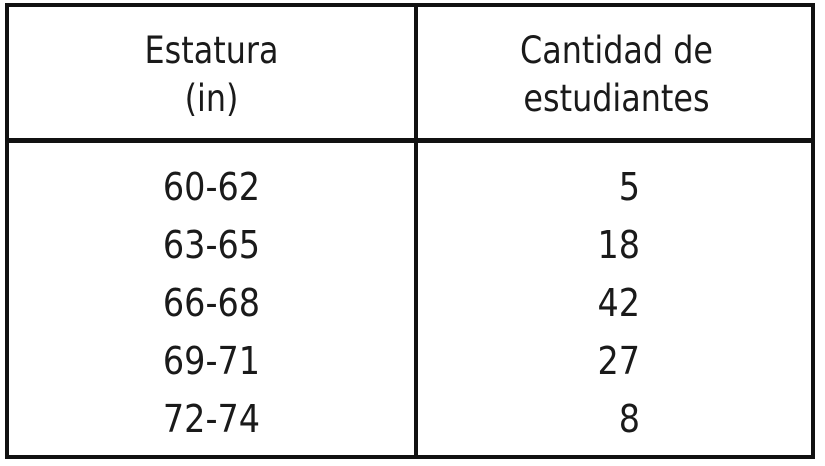  Describe the element at coordinates (211, 187) in the screenshot. I see `height-range-cell: 60-62` at that location.